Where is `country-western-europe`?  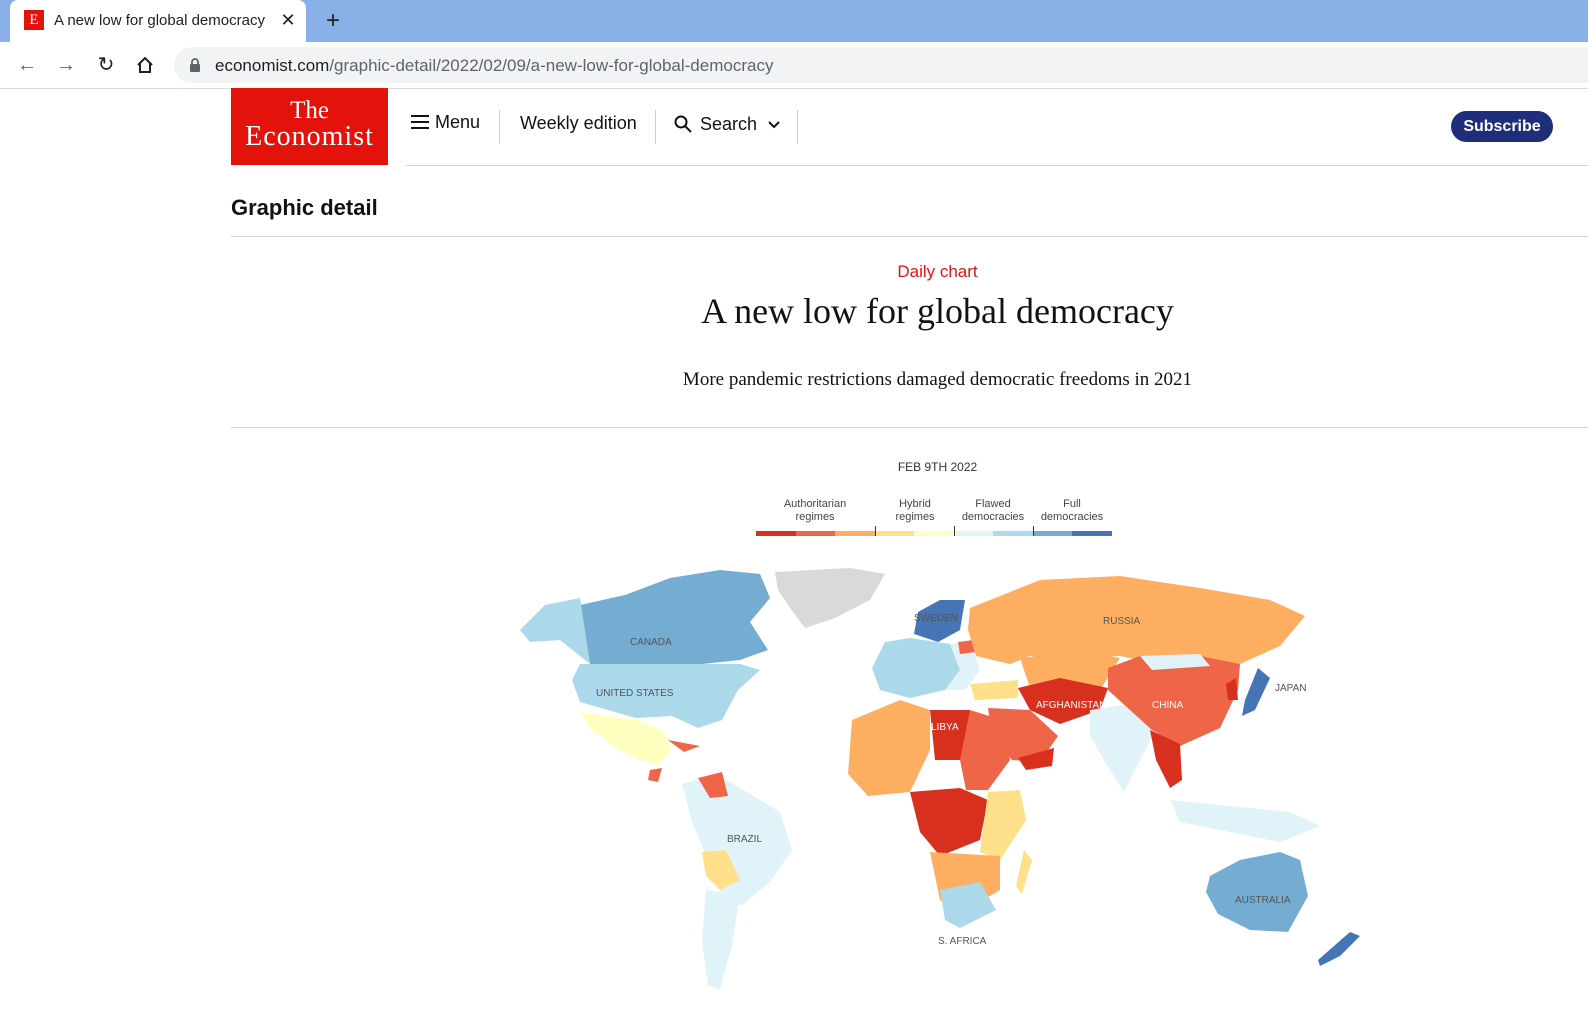
country-western-europe is located at coordinates (916, 668).